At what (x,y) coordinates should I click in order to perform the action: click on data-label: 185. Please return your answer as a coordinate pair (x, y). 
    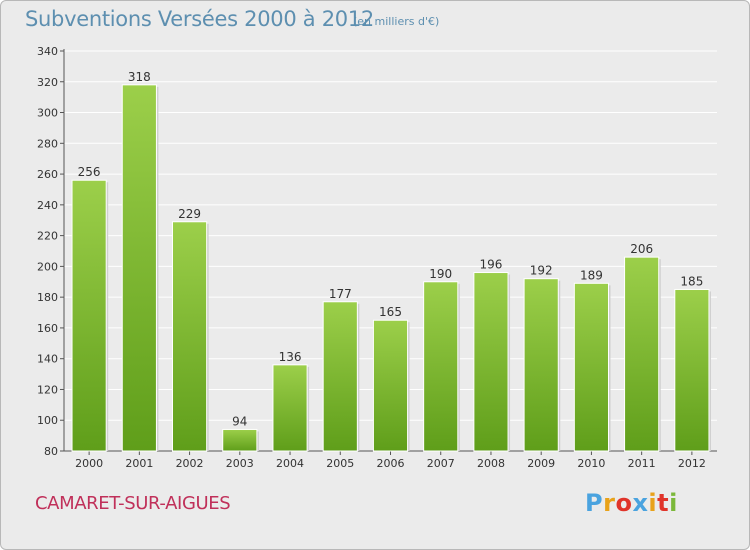
    Looking at the image, I should click on (691, 281).